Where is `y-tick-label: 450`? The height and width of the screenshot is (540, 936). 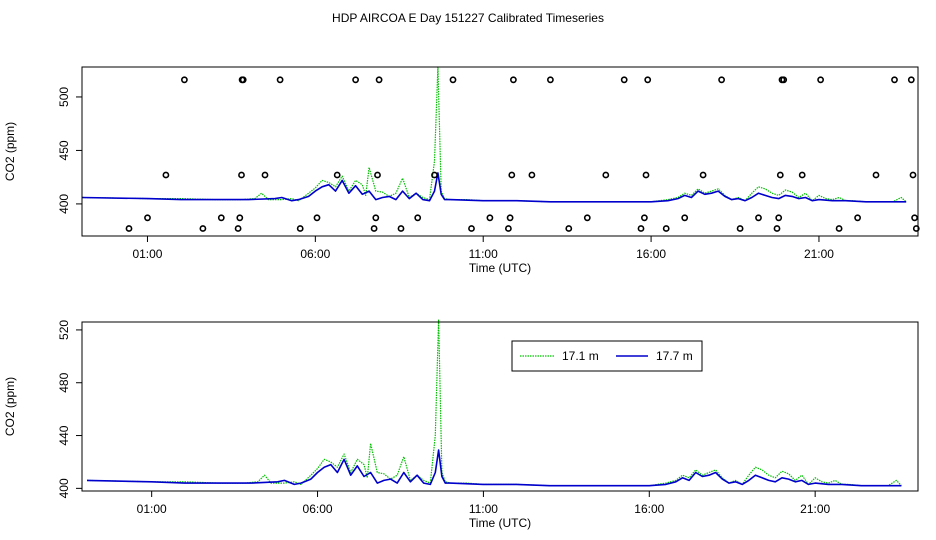 y-tick-label: 450 is located at coordinates (64, 150).